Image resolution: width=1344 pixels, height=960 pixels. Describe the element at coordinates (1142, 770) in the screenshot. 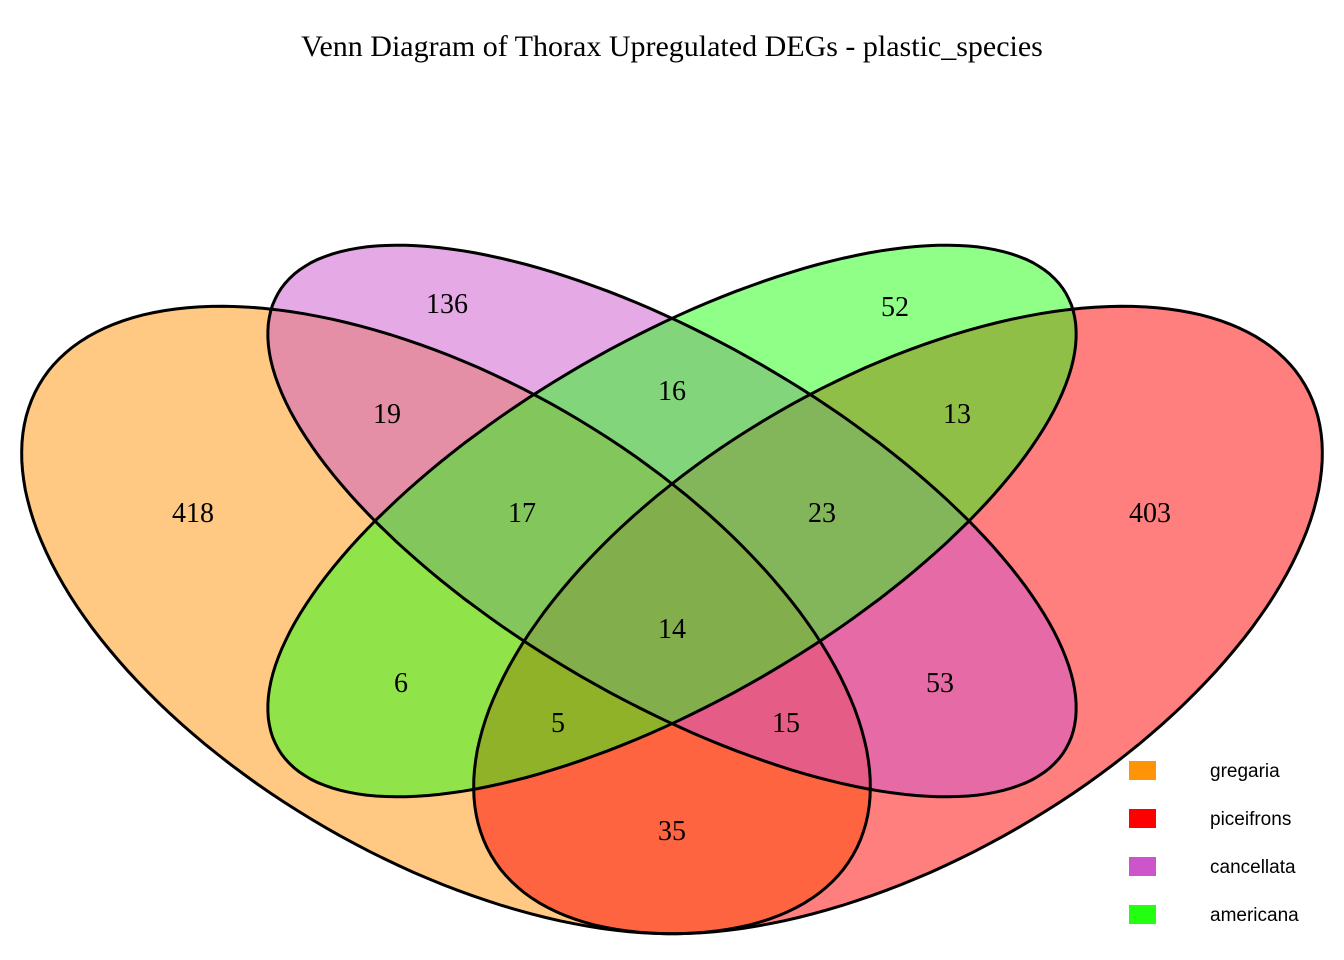

I see `legend-swatch-gregaria` at that location.